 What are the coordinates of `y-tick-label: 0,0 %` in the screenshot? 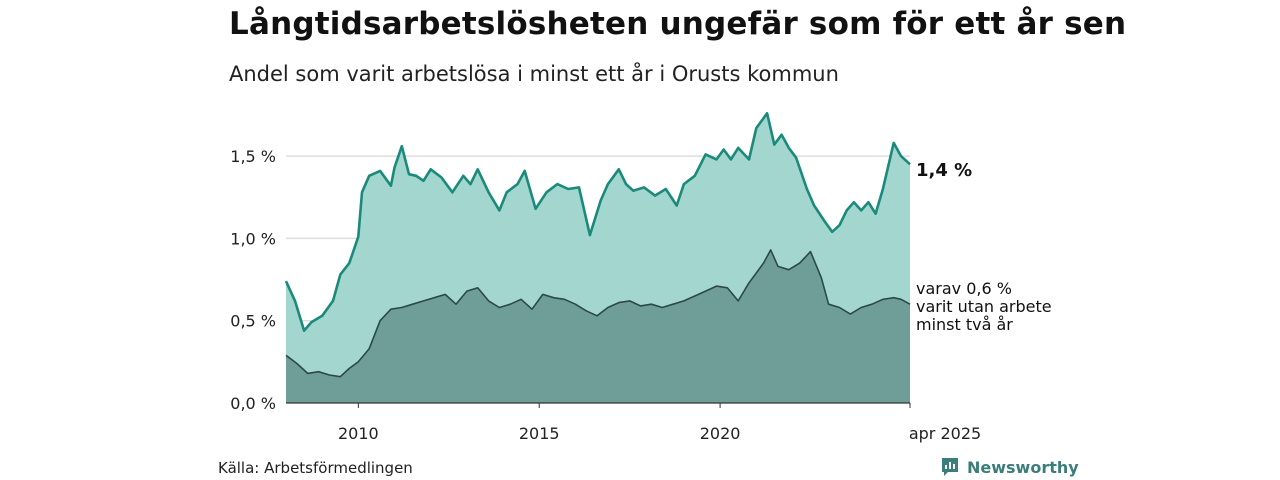 It's located at (253, 403).